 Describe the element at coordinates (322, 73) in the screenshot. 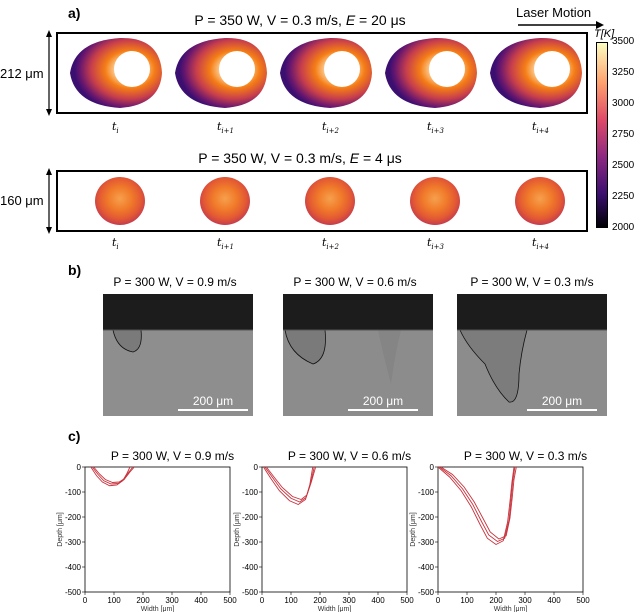

I see `panel-a-row1-frame` at that location.